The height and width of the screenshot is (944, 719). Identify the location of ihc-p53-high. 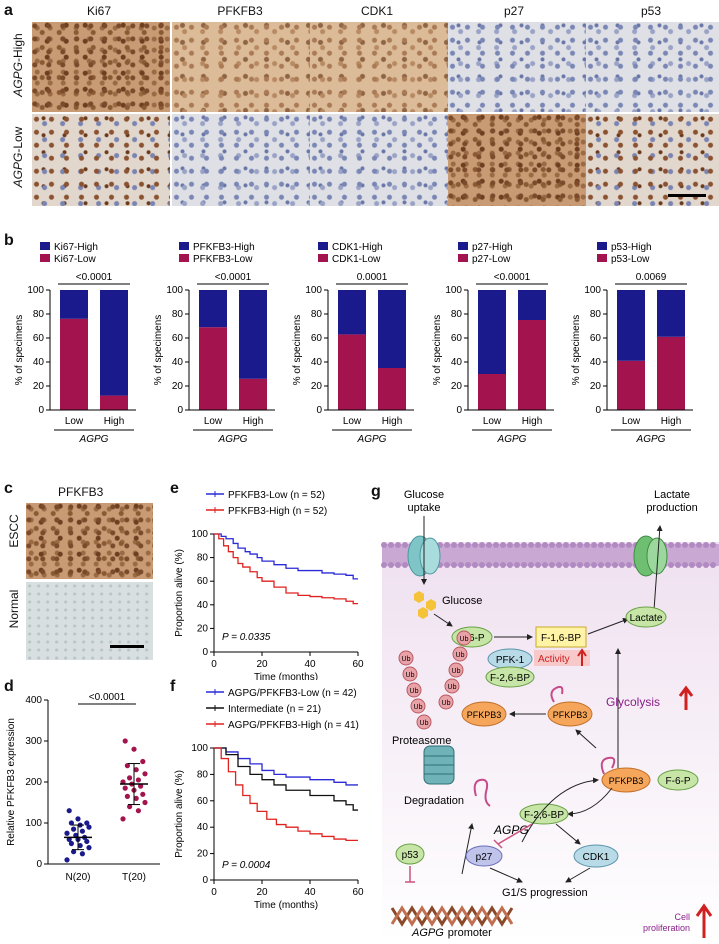
(652, 67).